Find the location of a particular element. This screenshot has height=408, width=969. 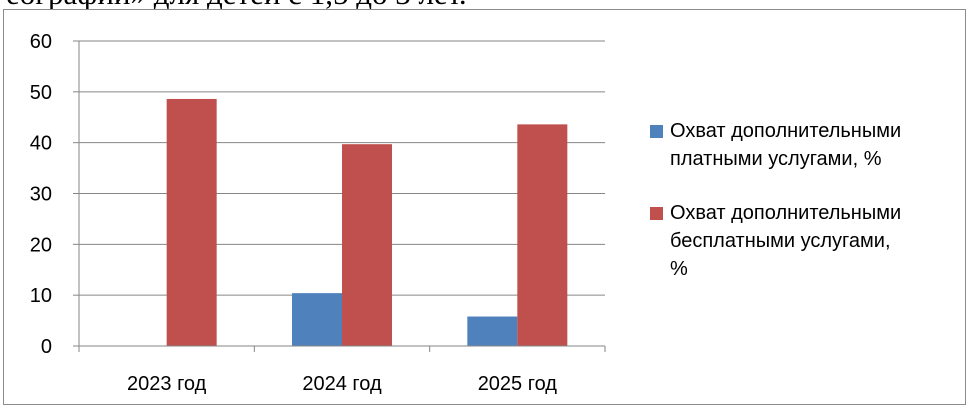

legend-label-free-line-1: Охват дополнительными is located at coordinates (786, 213).